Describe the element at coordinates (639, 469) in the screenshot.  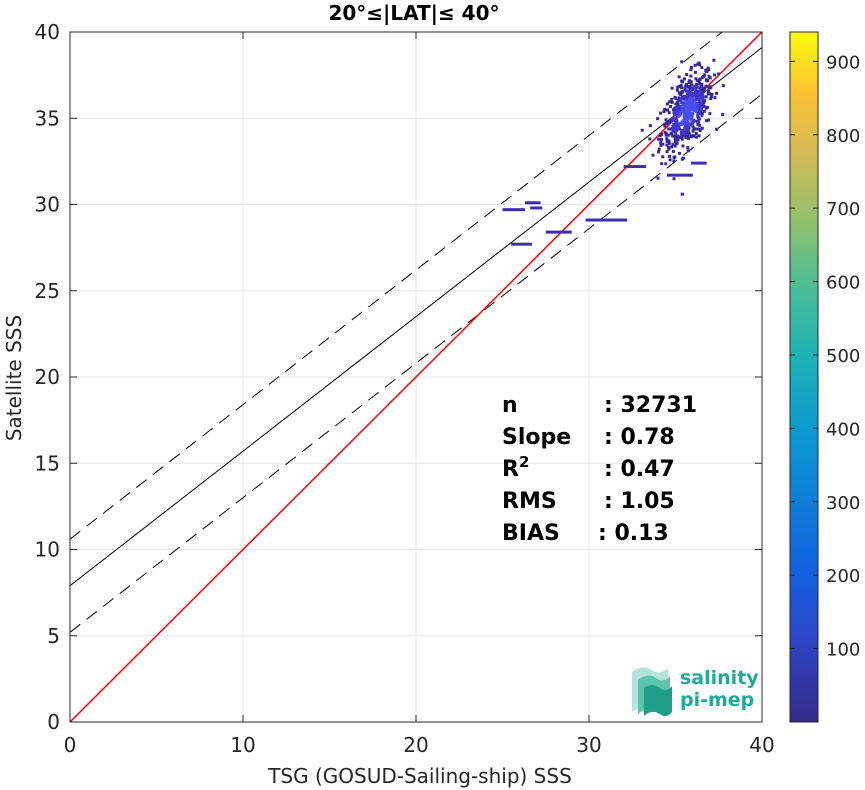
I see `stat-value: : 0.47` at that location.